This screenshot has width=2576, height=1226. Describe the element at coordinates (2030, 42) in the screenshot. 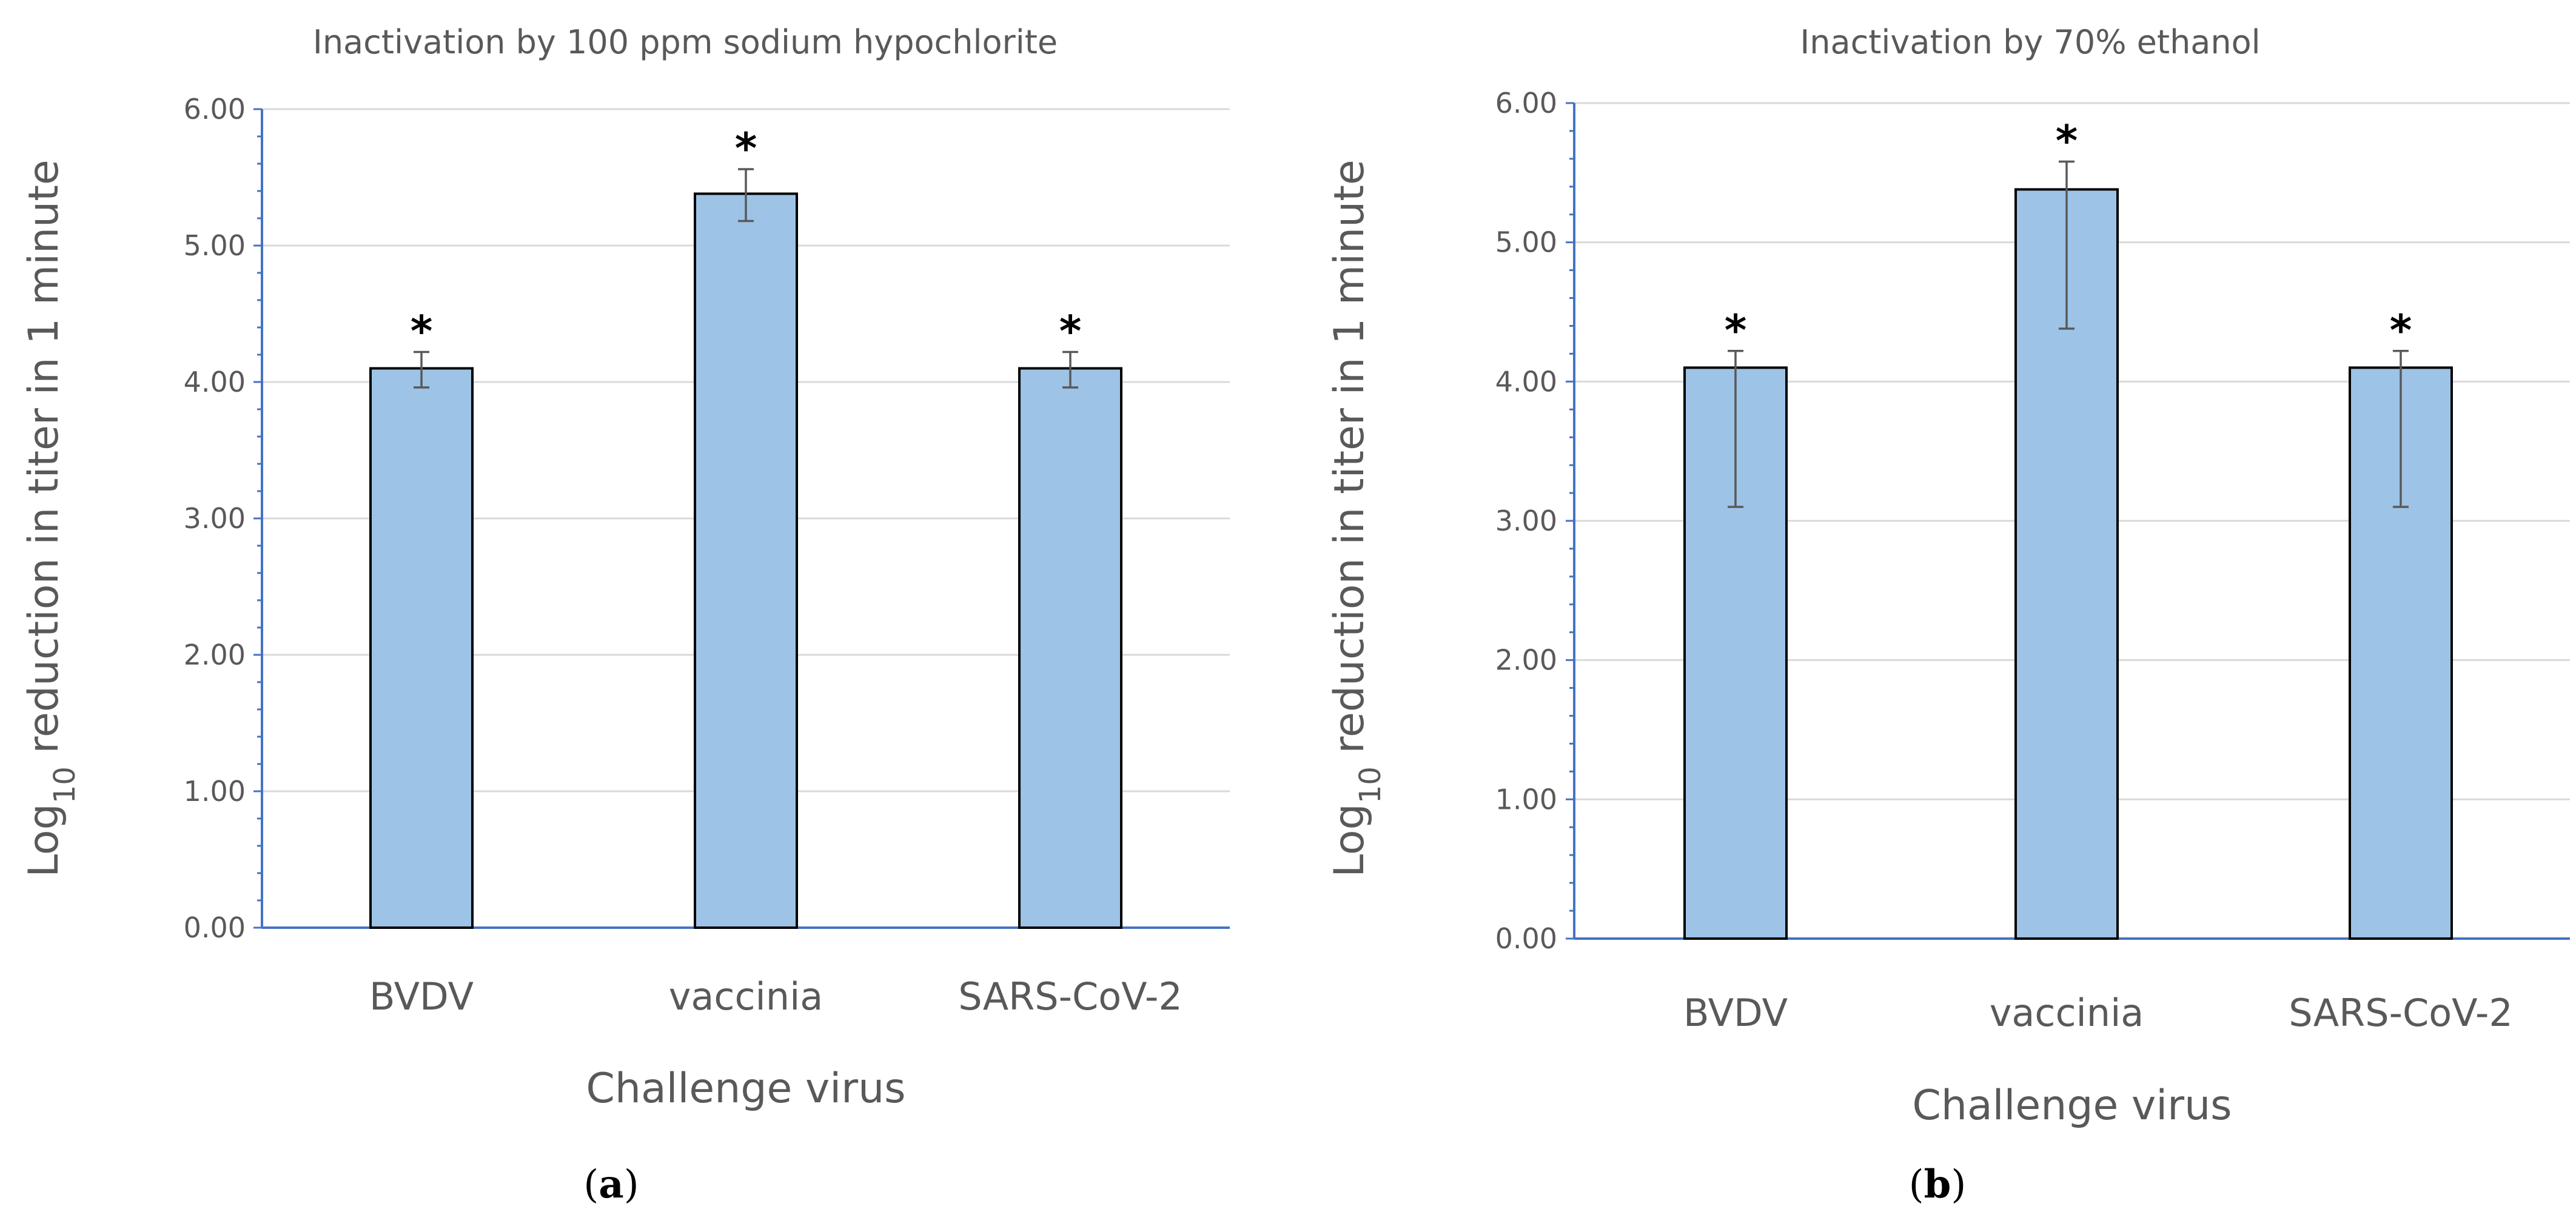

I see `chart-title: Inactivation by 70% ethanol` at that location.